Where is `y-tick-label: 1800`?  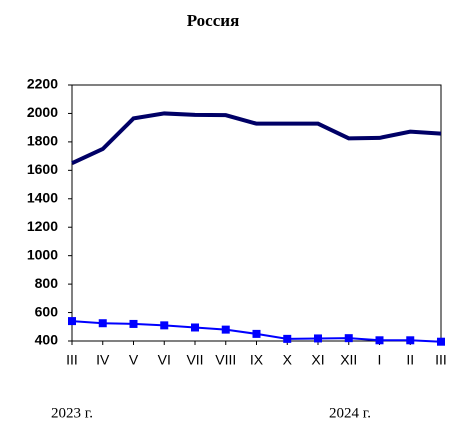 y-tick-label: 1800 is located at coordinates (42, 141).